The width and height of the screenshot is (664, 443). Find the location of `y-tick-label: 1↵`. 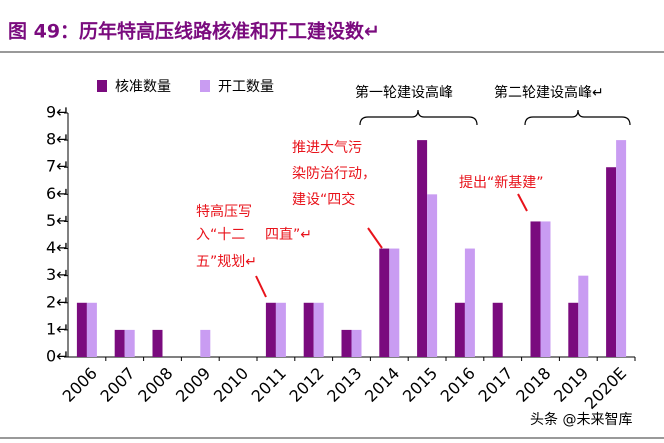

y-tick-label: 1↵ is located at coordinates (58, 328).